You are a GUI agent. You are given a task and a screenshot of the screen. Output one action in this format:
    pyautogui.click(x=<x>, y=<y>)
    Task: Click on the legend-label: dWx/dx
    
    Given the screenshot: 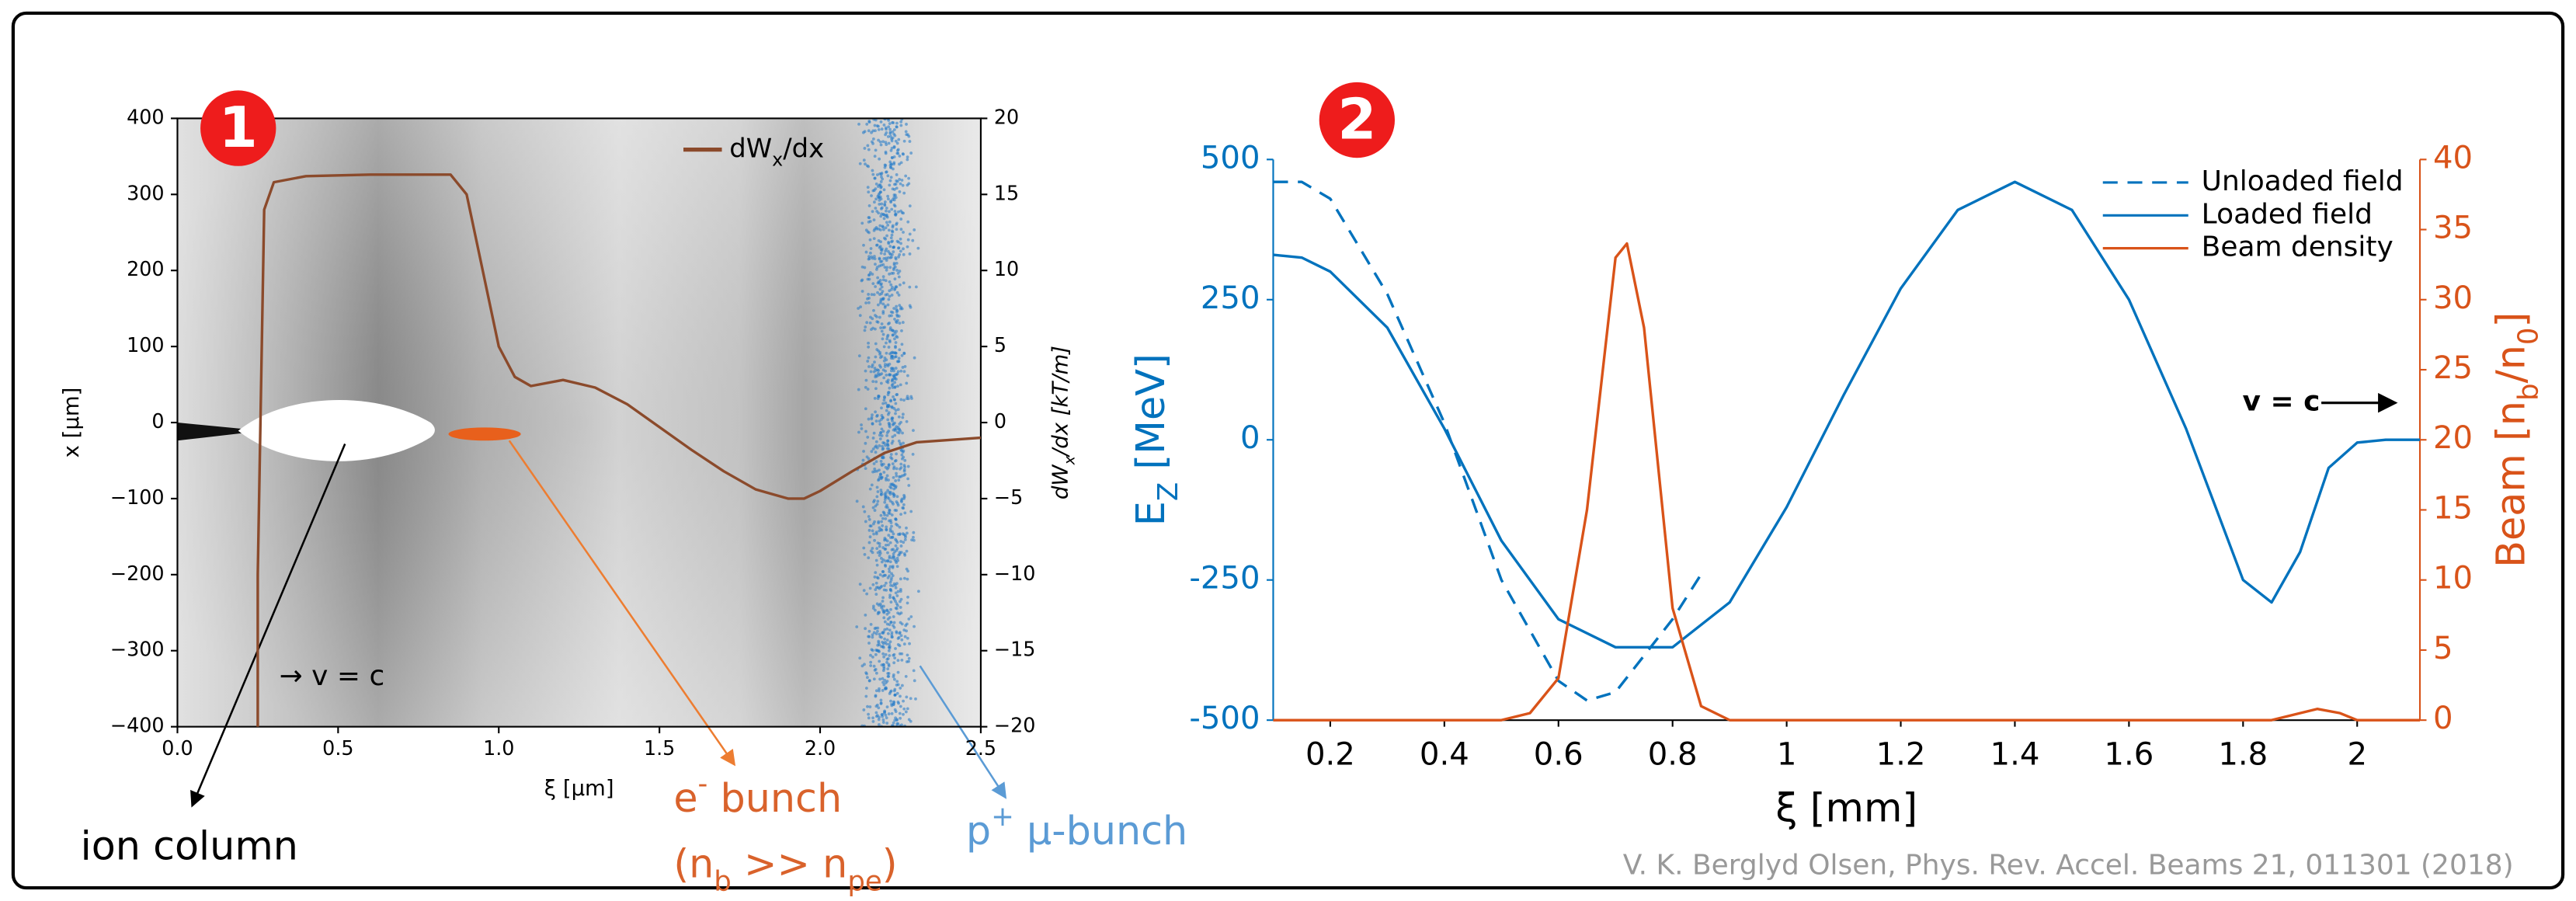 What is the action you would take?
    pyautogui.click(x=776, y=151)
    